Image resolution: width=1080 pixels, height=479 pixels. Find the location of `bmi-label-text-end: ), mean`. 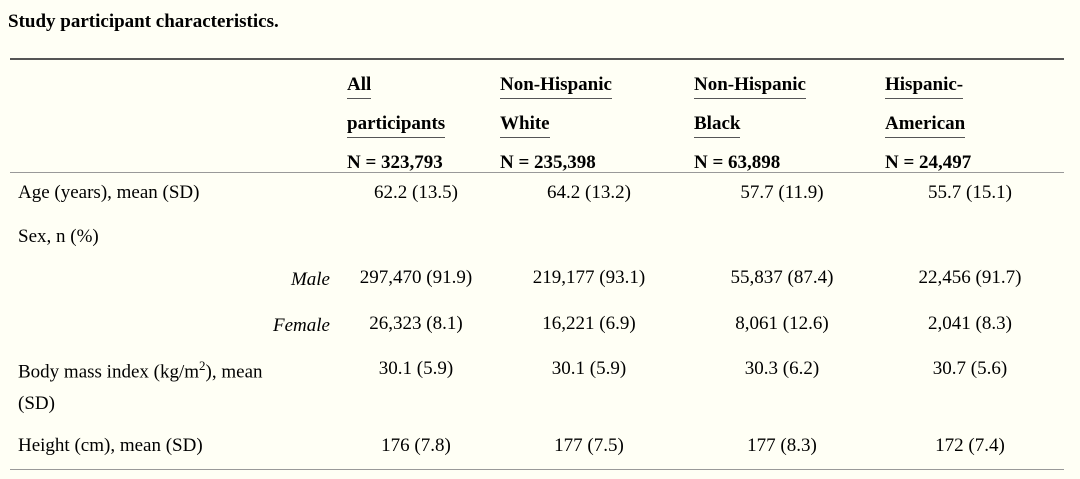

bmi-label-text-end: ), mean is located at coordinates (234, 372).